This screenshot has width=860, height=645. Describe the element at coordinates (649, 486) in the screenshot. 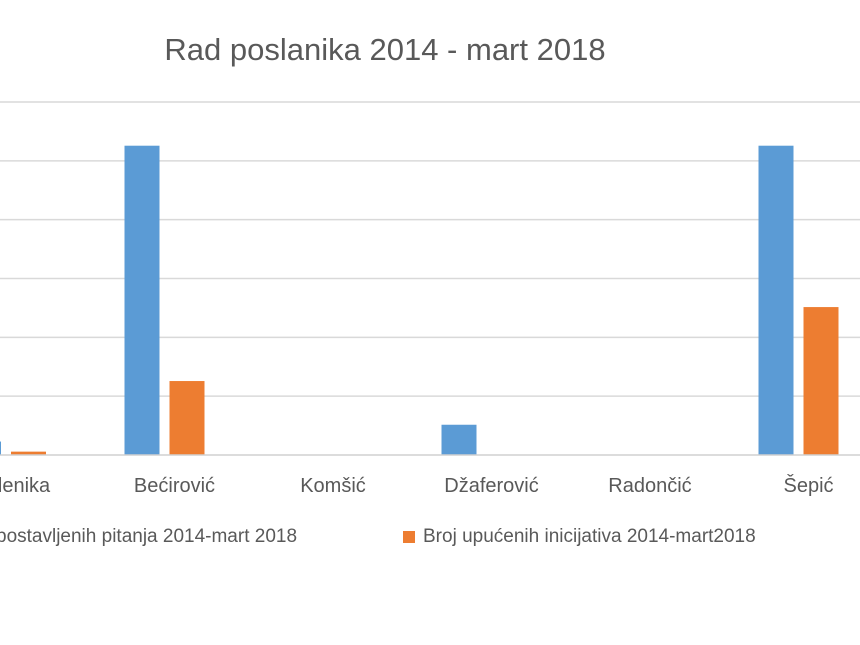

I see `x-tick-label: Radončić` at that location.